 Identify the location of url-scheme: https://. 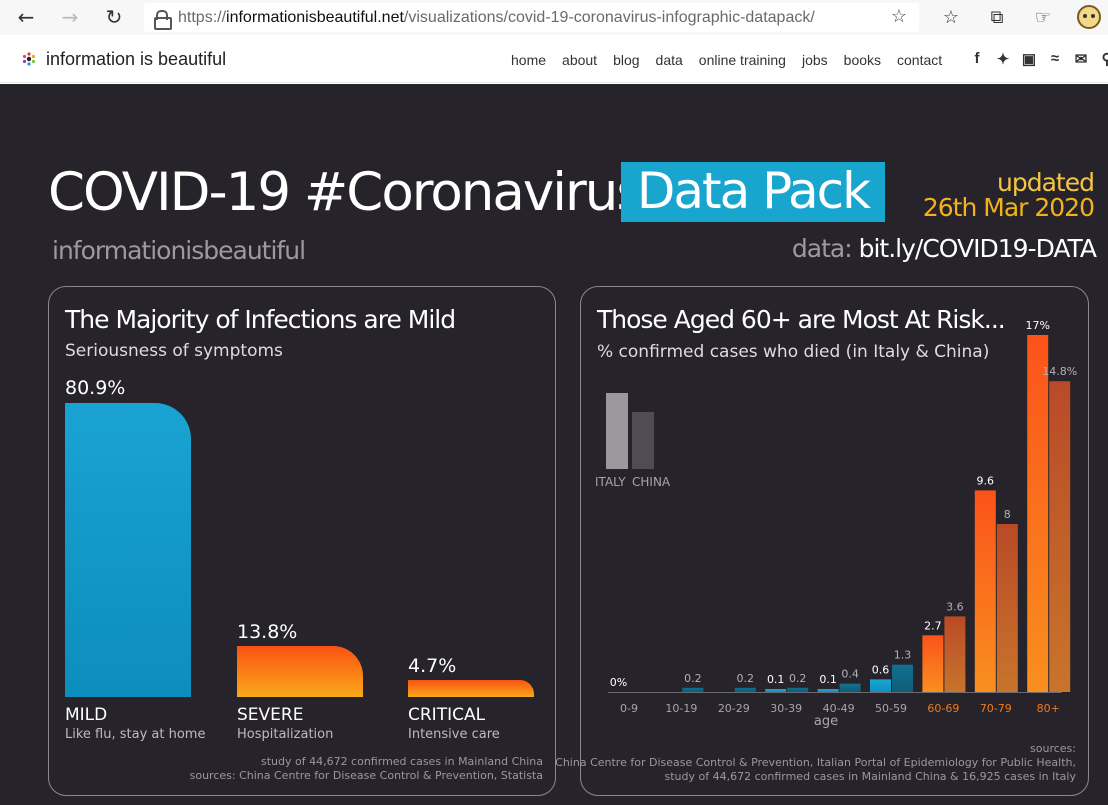
(202, 17).